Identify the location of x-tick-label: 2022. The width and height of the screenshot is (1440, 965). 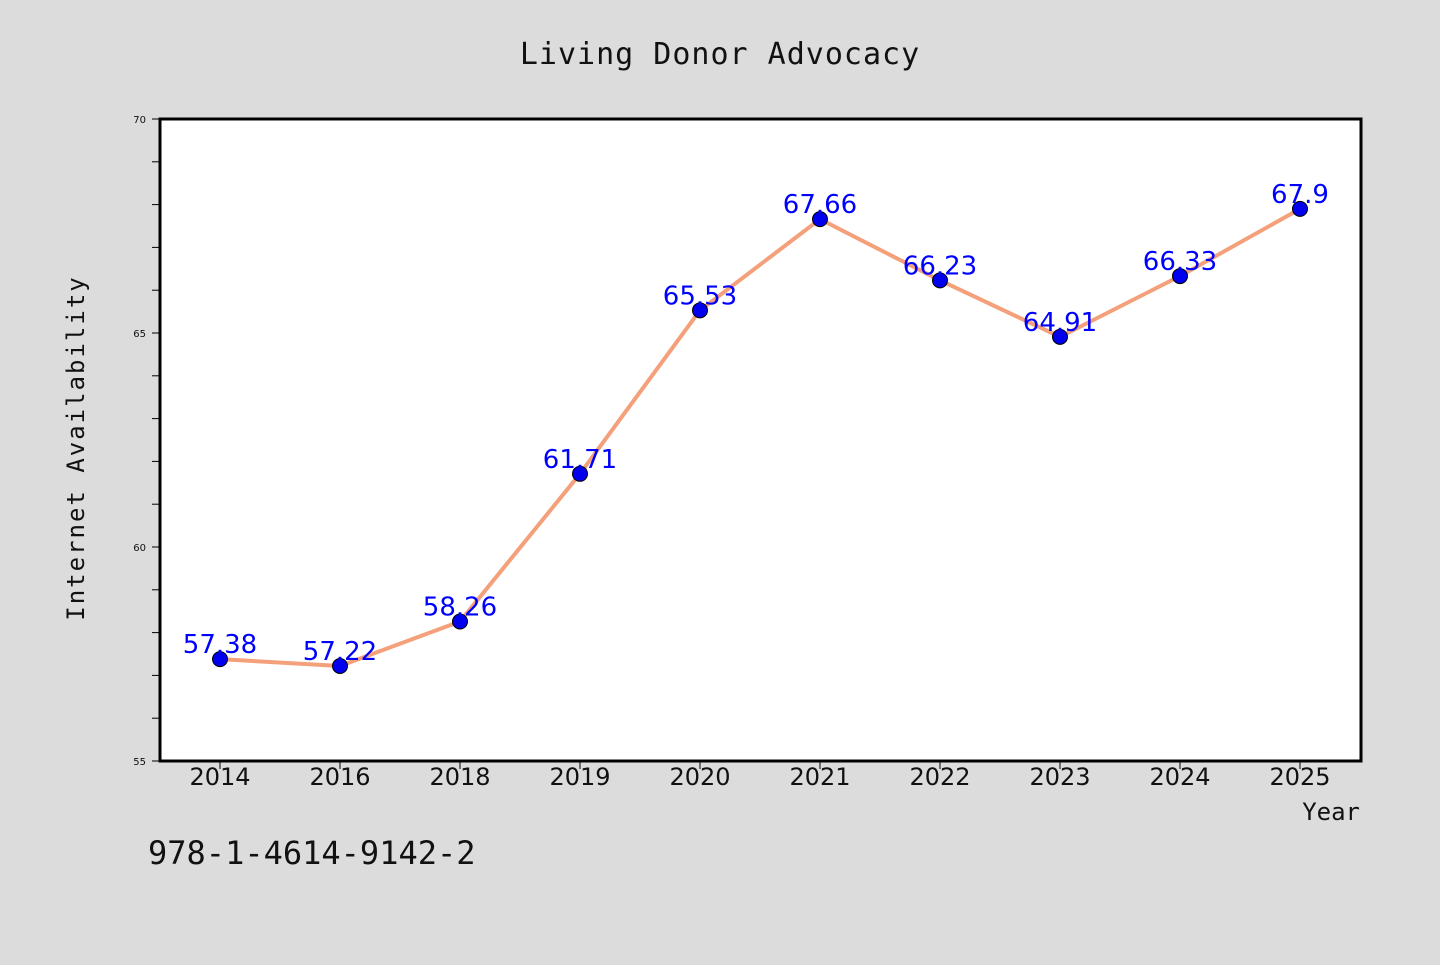
(939, 777).